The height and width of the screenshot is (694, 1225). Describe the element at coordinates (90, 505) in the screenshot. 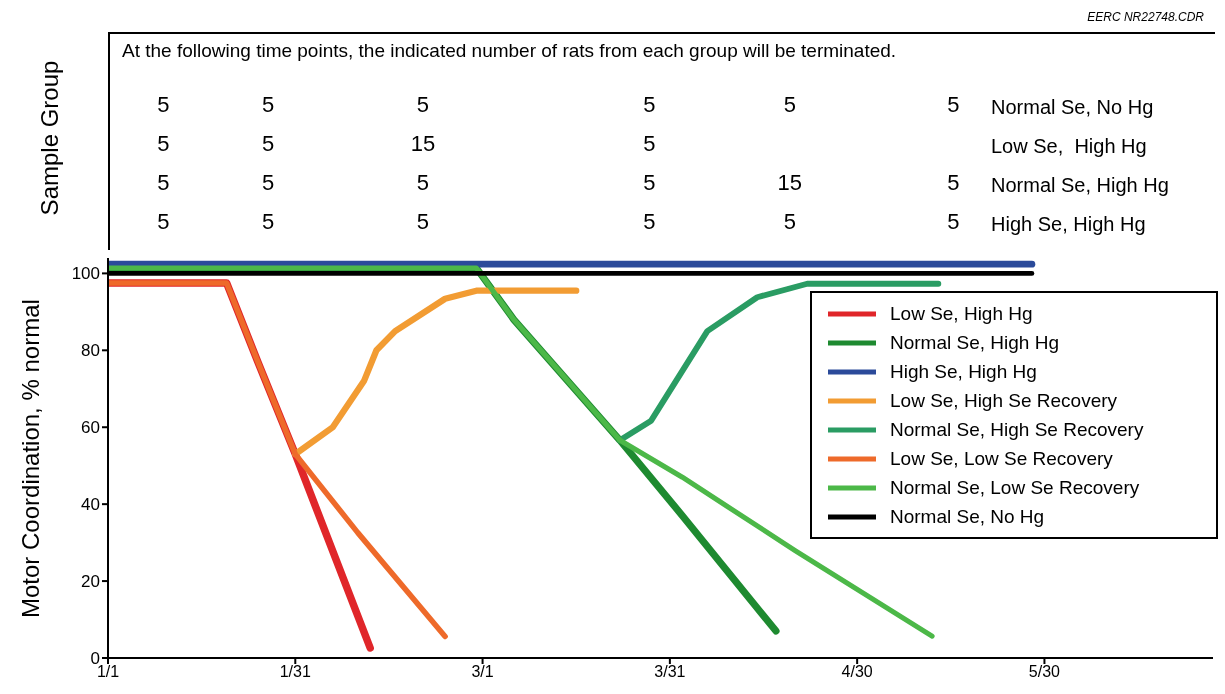

I see `y-tick-label: 40` at that location.